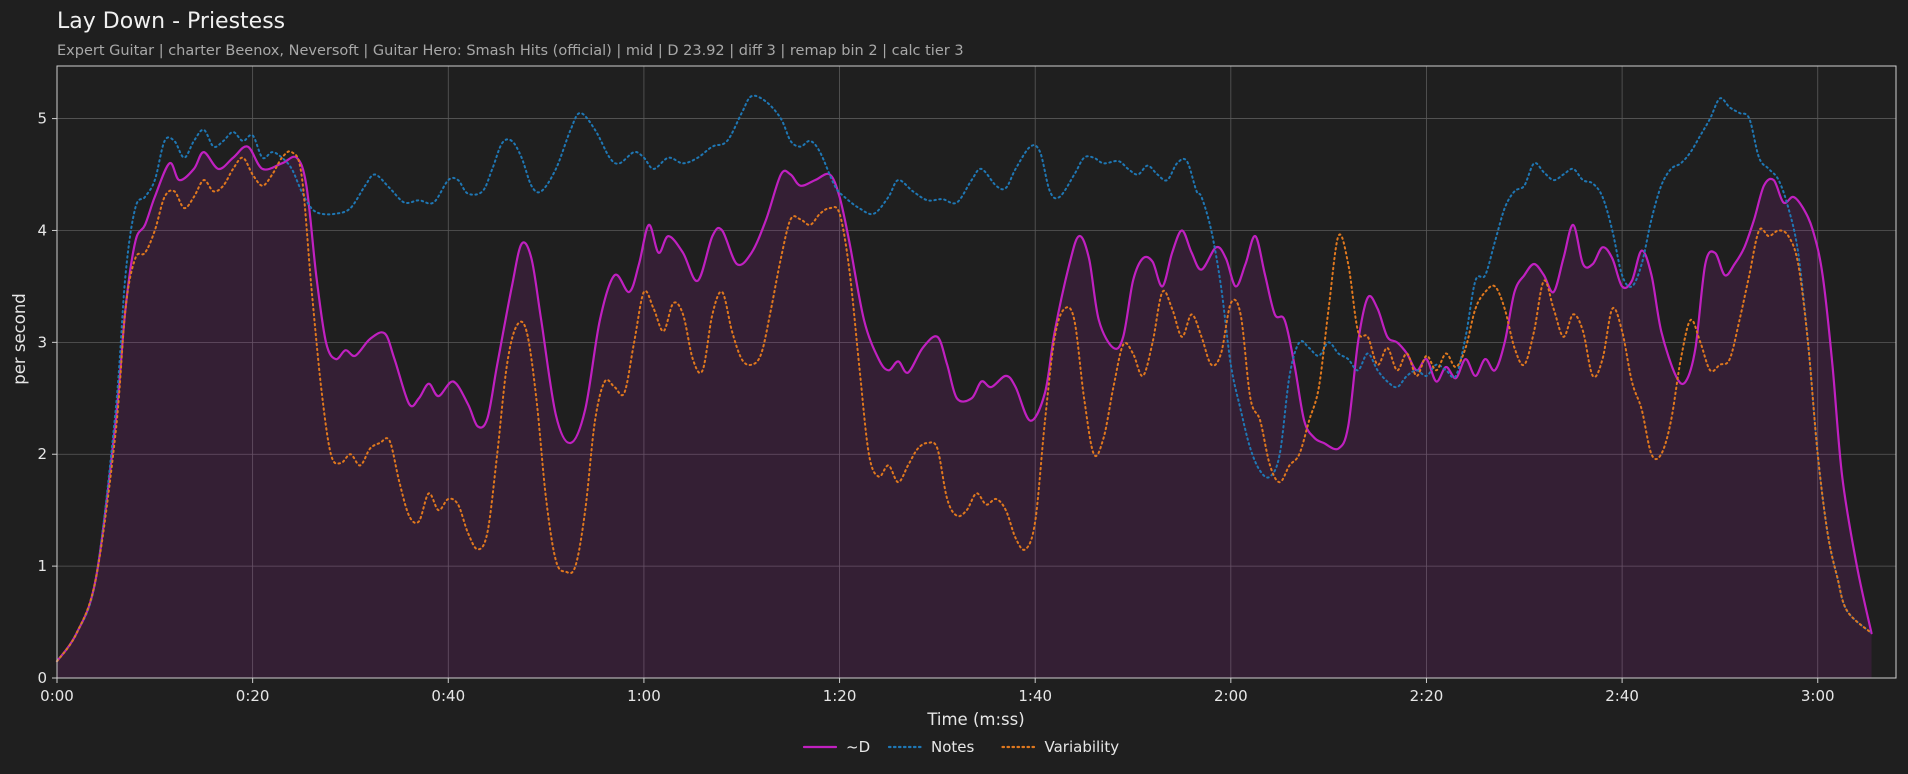 Image resolution: width=1908 pixels, height=774 pixels. Describe the element at coordinates (1231, 696) in the screenshot. I see `x-tick-label: 2:00` at that location.